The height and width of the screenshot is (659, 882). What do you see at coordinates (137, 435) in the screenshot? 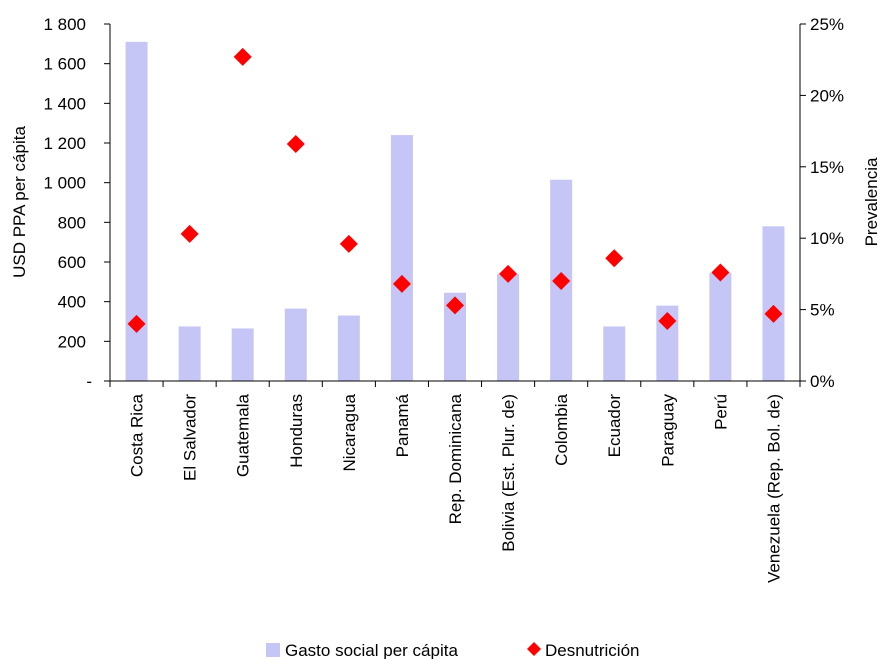
I see `x-tick-label: Costa Rica` at bounding box center [137, 435].